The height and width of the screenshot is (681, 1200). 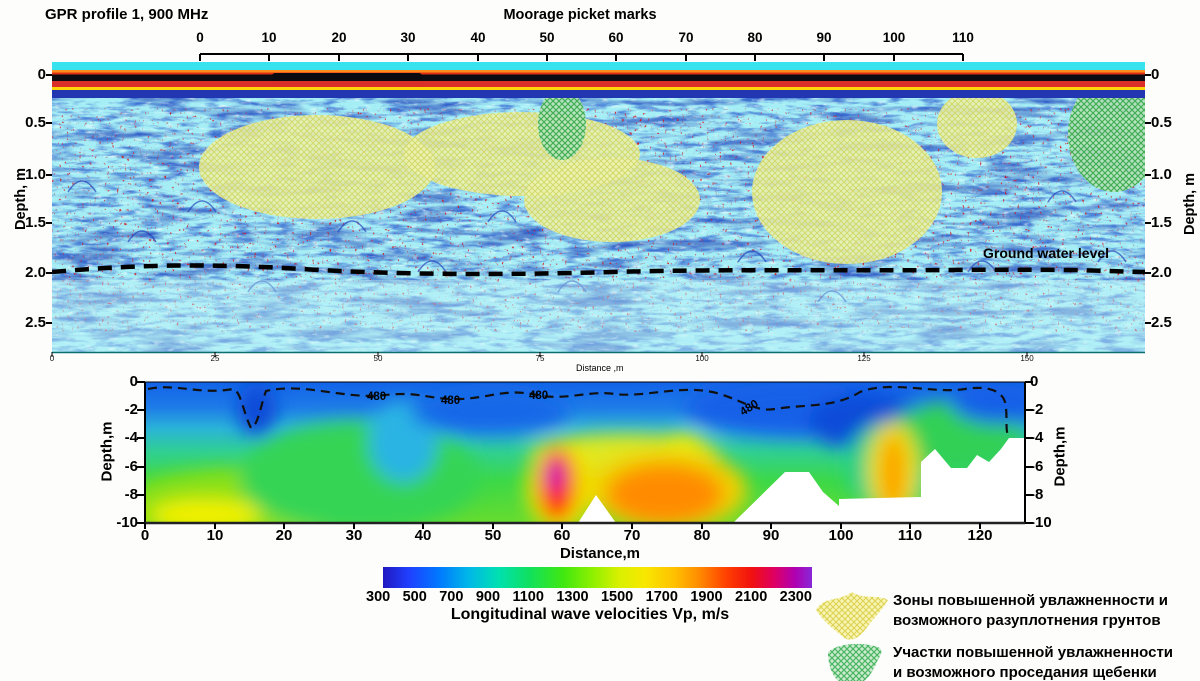 What do you see at coordinates (632, 535) in the screenshot?
I see `distance-tick-label: 70` at bounding box center [632, 535].